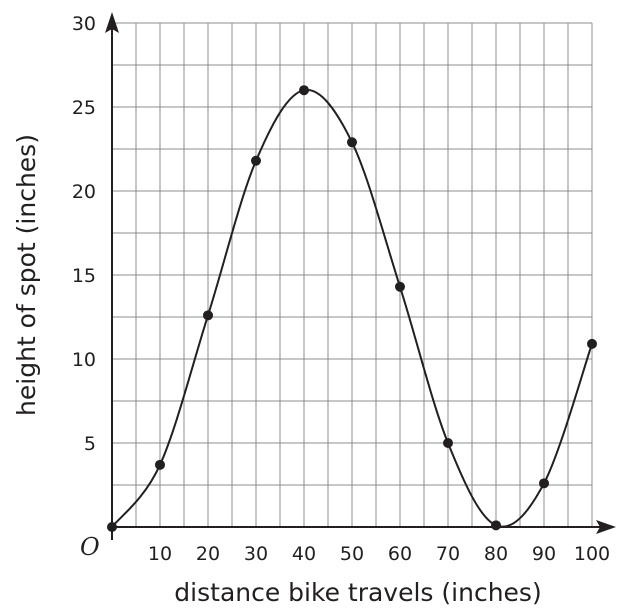 The height and width of the screenshot is (609, 618). What do you see at coordinates (26, 275) in the screenshot?
I see `y-axis-title: height of spot (inches)` at bounding box center [26, 275].